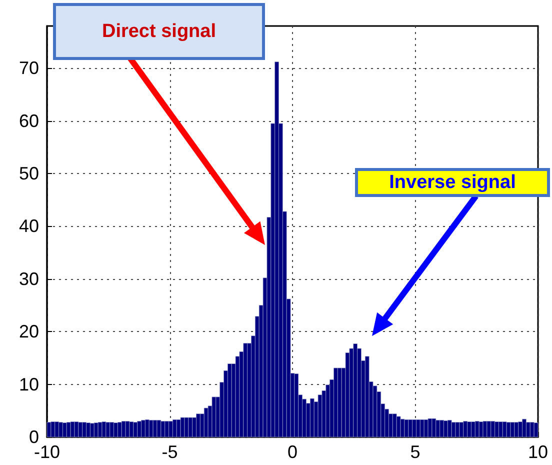 This screenshot has width=552, height=465. Describe the element at coordinates (28, 226) in the screenshot. I see `y-tick-label: 40` at that location.